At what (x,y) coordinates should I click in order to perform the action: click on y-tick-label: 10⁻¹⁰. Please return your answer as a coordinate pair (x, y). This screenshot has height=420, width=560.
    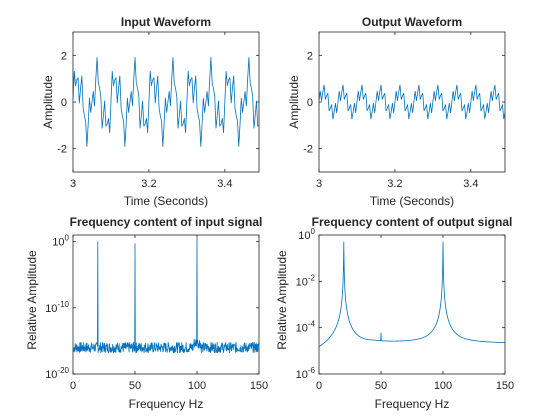
    Looking at the image, I should click on (57, 307).